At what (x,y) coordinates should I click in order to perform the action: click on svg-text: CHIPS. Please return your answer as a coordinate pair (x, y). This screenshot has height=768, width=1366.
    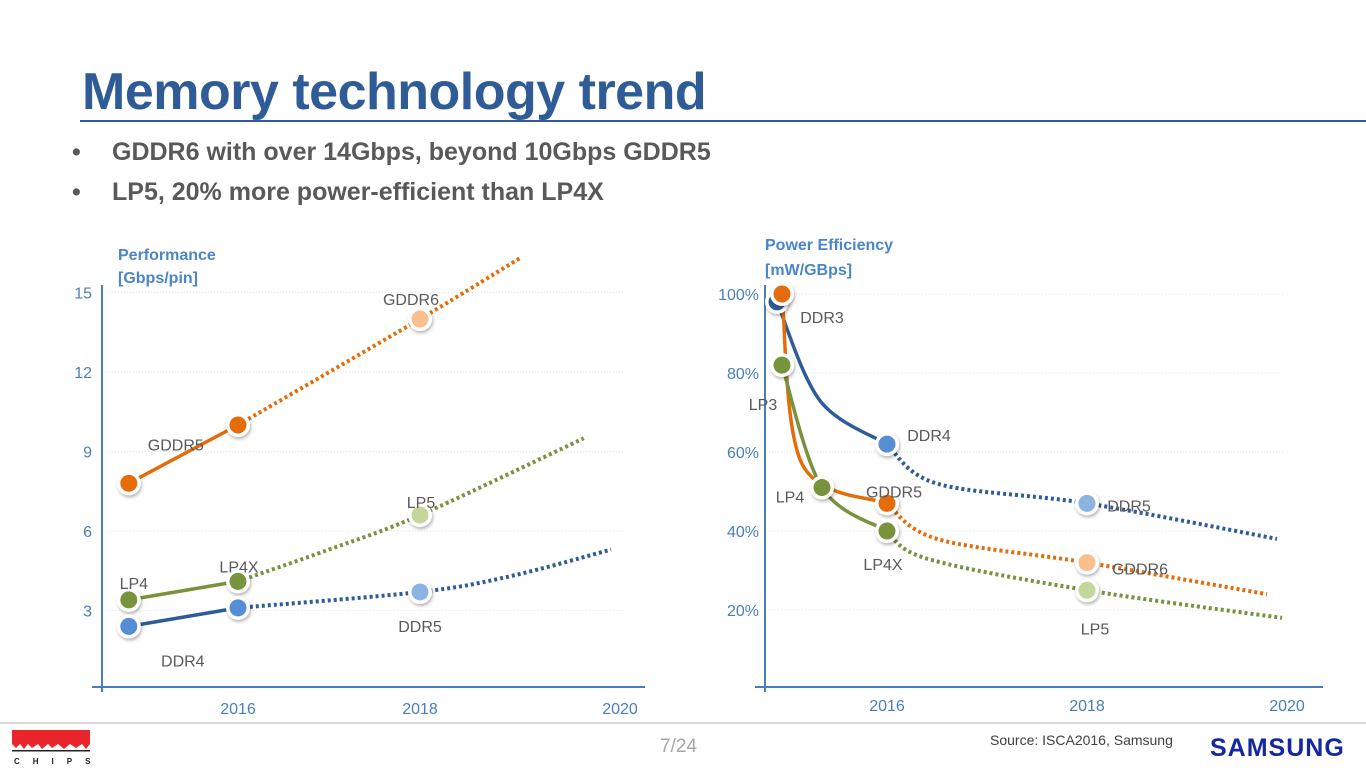
    Looking at the image, I should click on (53, 761).